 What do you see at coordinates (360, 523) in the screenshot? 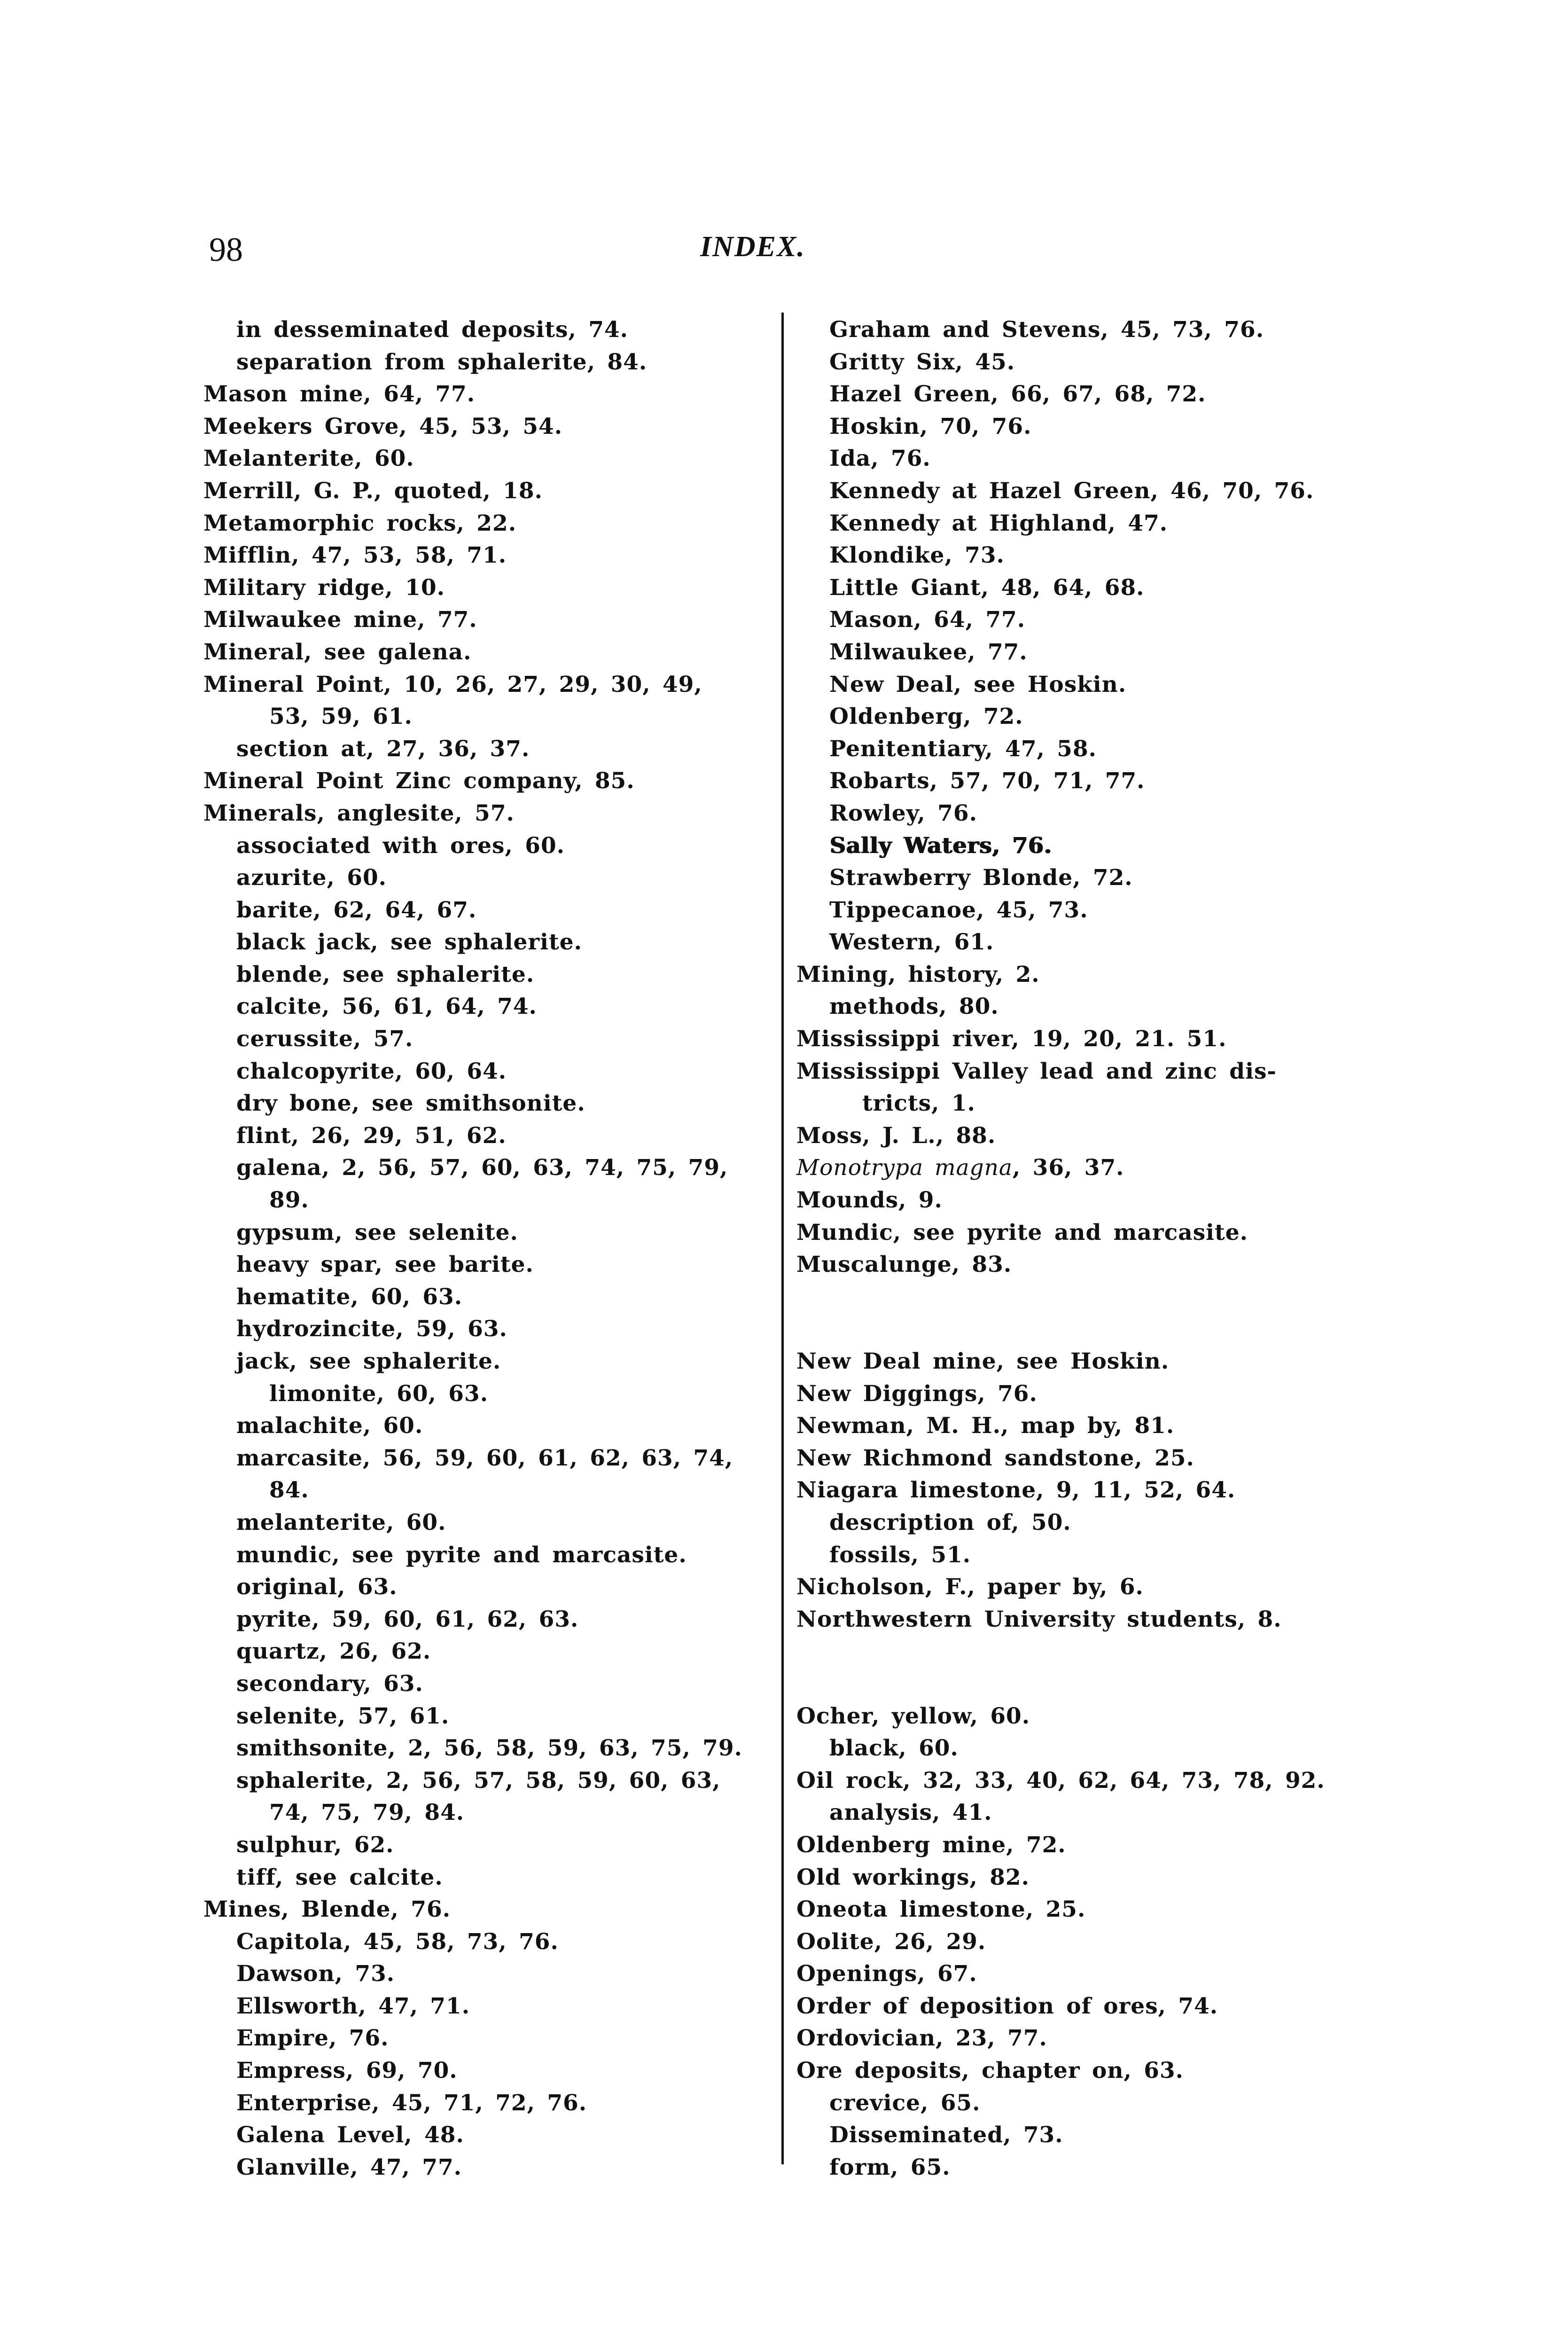
I see `index-entry-text: Metamorphic rocks, 22.` at bounding box center [360, 523].